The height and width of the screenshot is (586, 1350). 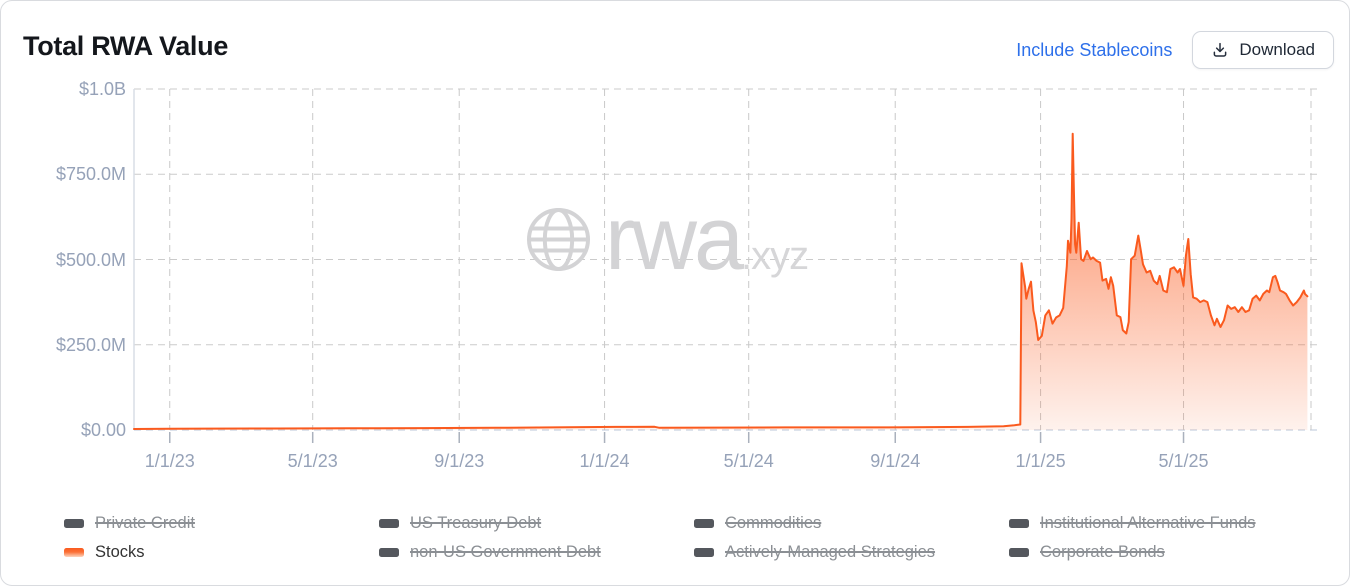 I want to click on download-label: Download, so click(x=1277, y=49).